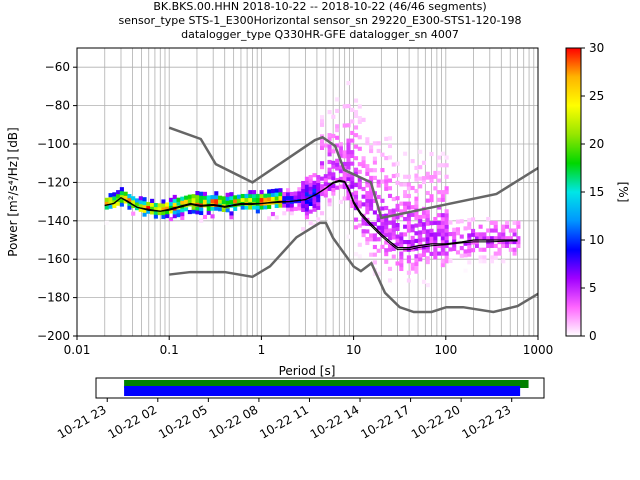  Describe the element at coordinates (486, 421) in the screenshot. I see `timeline-tick-label: 10-22 23` at that location.